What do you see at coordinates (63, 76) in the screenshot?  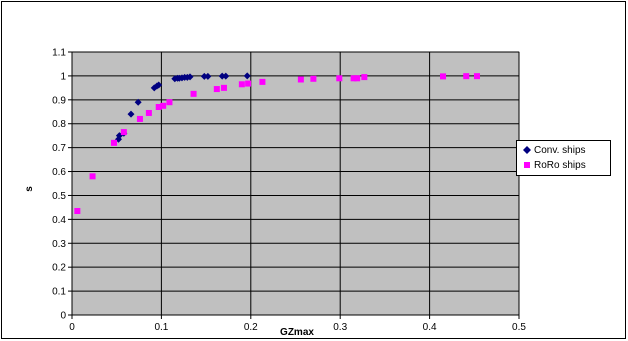 I see `y-tick-label: 1` at bounding box center [63, 76].